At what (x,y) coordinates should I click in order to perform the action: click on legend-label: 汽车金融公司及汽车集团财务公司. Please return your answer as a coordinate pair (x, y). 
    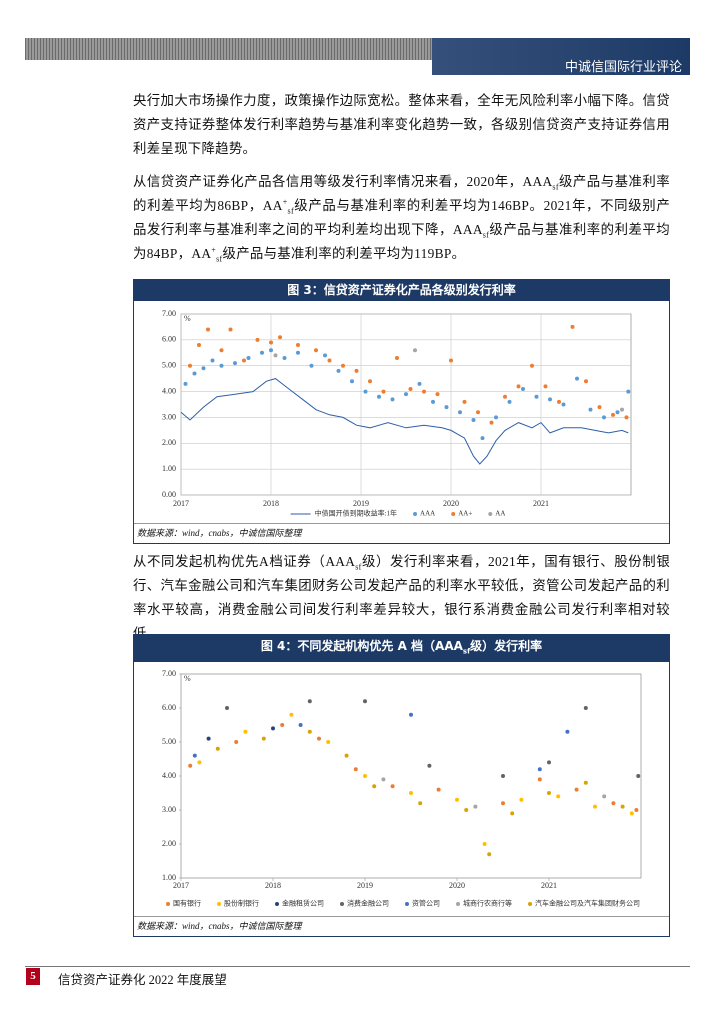
    Looking at the image, I should click on (587, 903).